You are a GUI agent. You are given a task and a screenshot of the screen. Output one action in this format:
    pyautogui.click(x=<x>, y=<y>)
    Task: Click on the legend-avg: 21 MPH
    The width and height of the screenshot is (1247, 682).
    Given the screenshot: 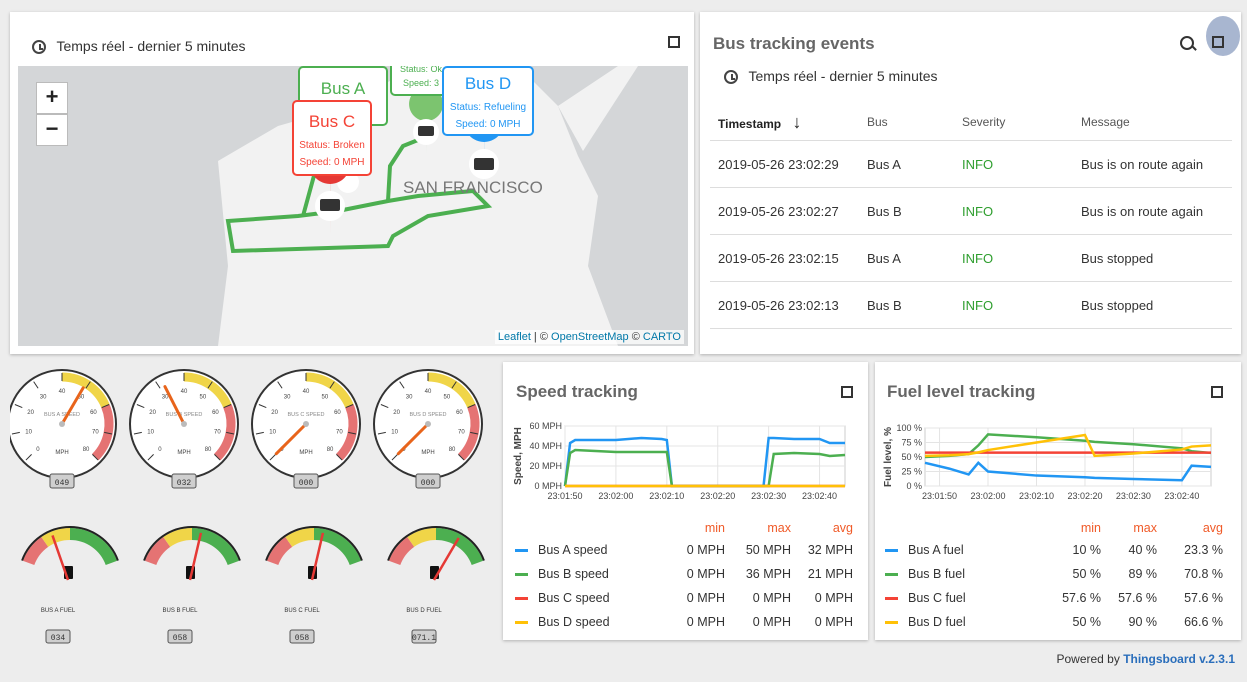 What is the action you would take?
    pyautogui.click(x=830, y=574)
    